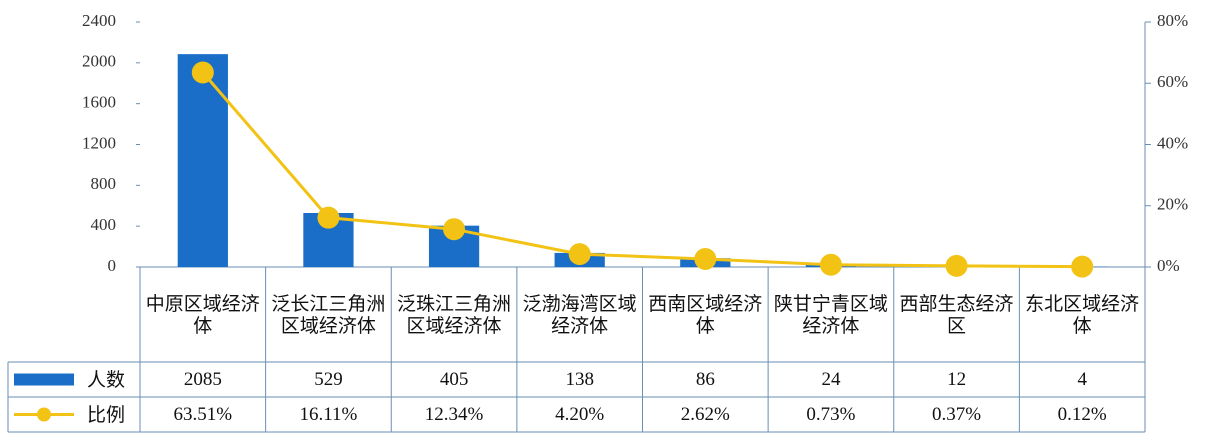  I want to click on category-label: 泛长江三角洲区域经济体, so click(328, 314).